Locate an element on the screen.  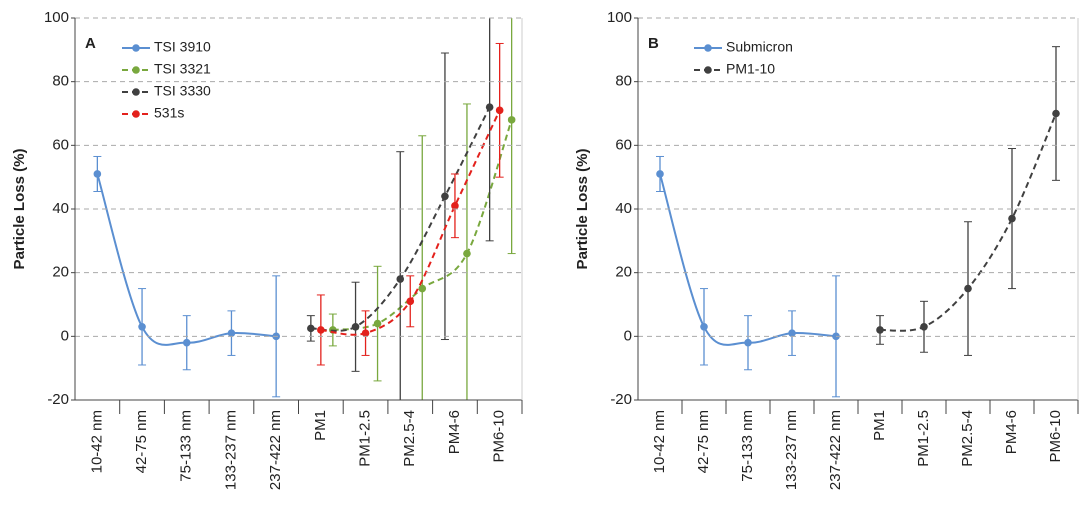
legend-label: Submicron is located at coordinates (759, 47).